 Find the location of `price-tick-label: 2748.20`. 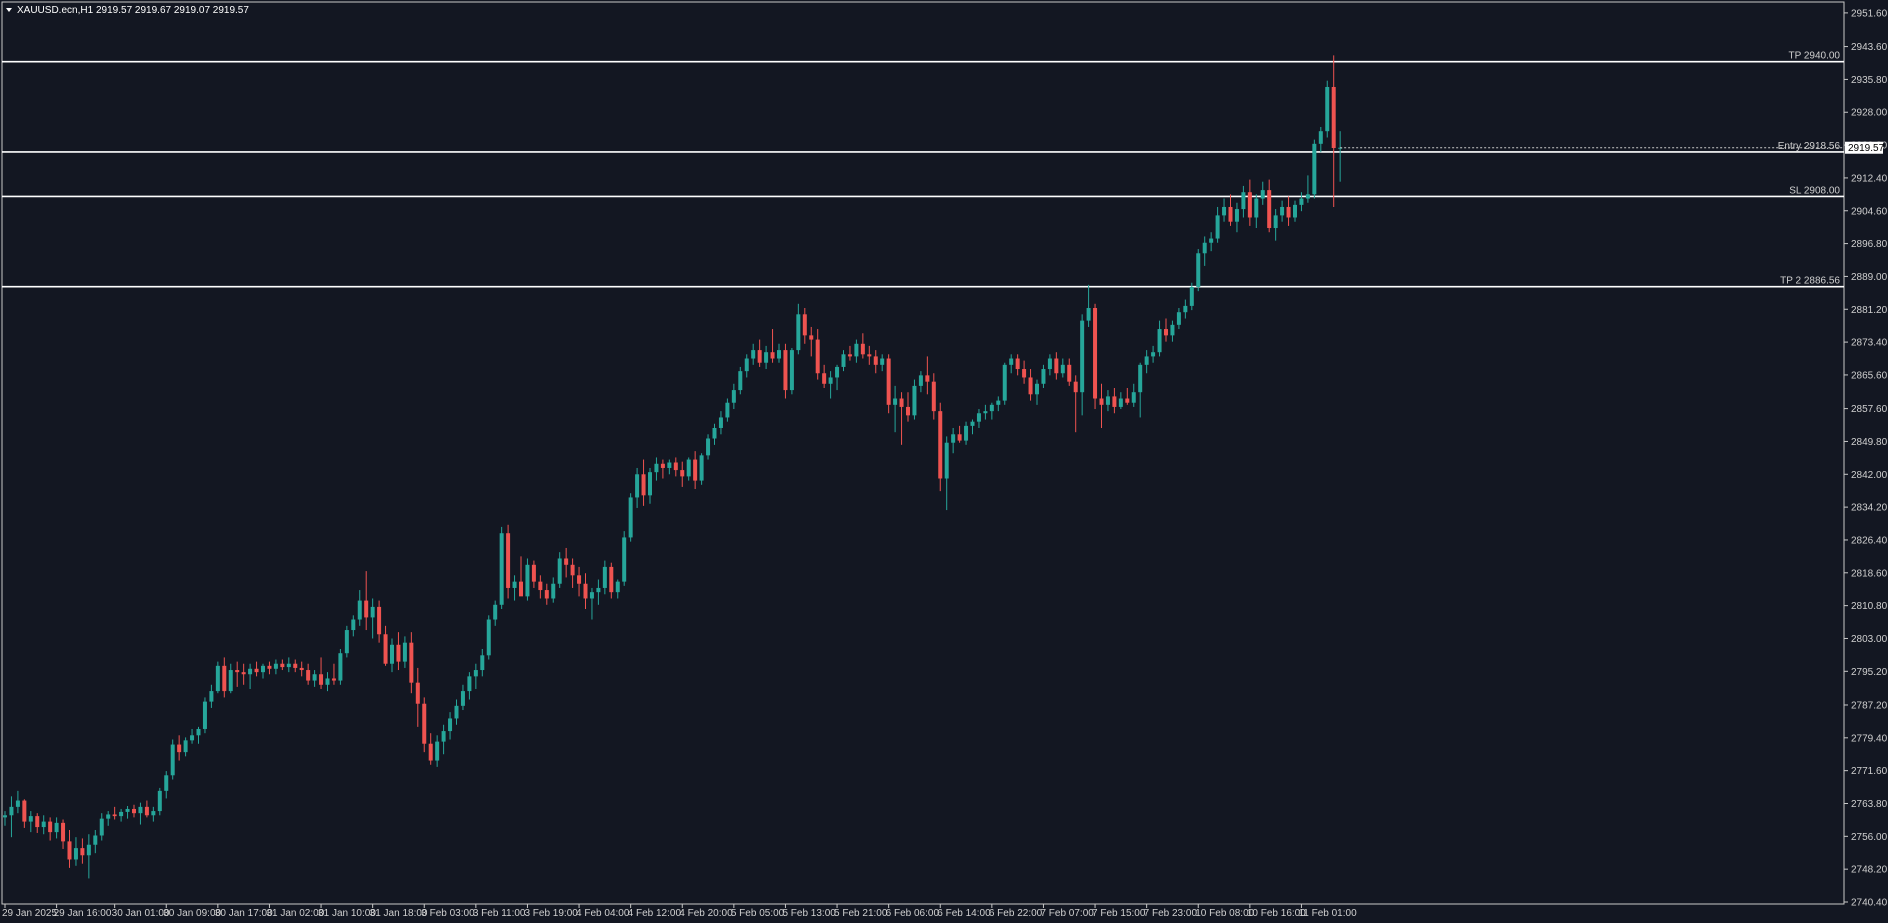

price-tick-label: 2748.20 is located at coordinates (1869, 870).